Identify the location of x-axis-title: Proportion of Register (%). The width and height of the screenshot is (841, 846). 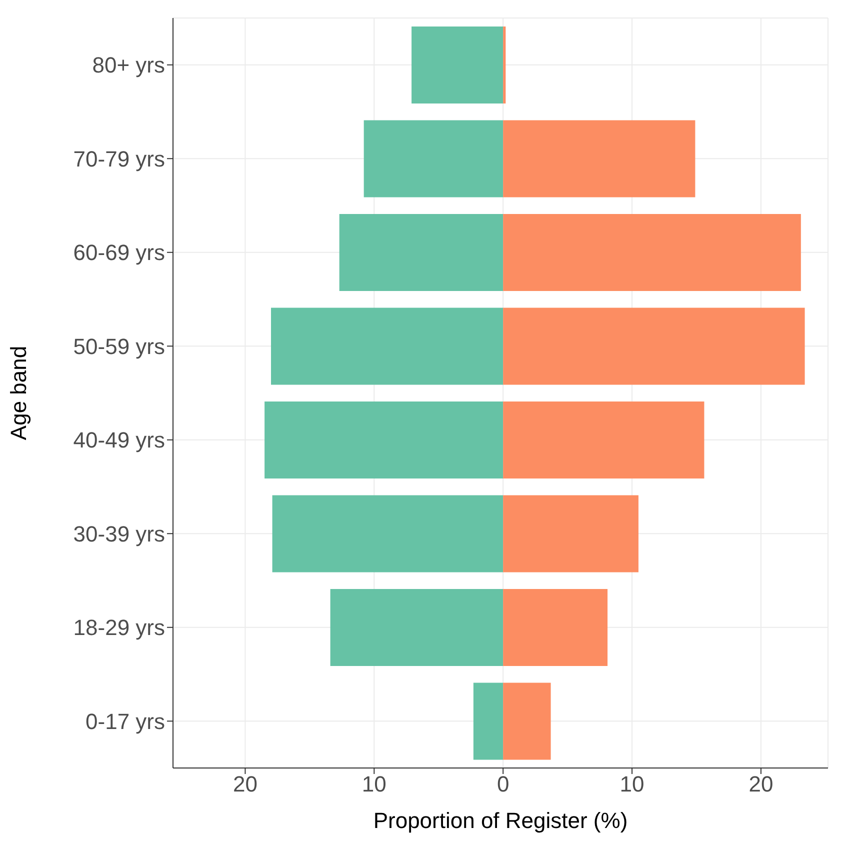
(500, 820).